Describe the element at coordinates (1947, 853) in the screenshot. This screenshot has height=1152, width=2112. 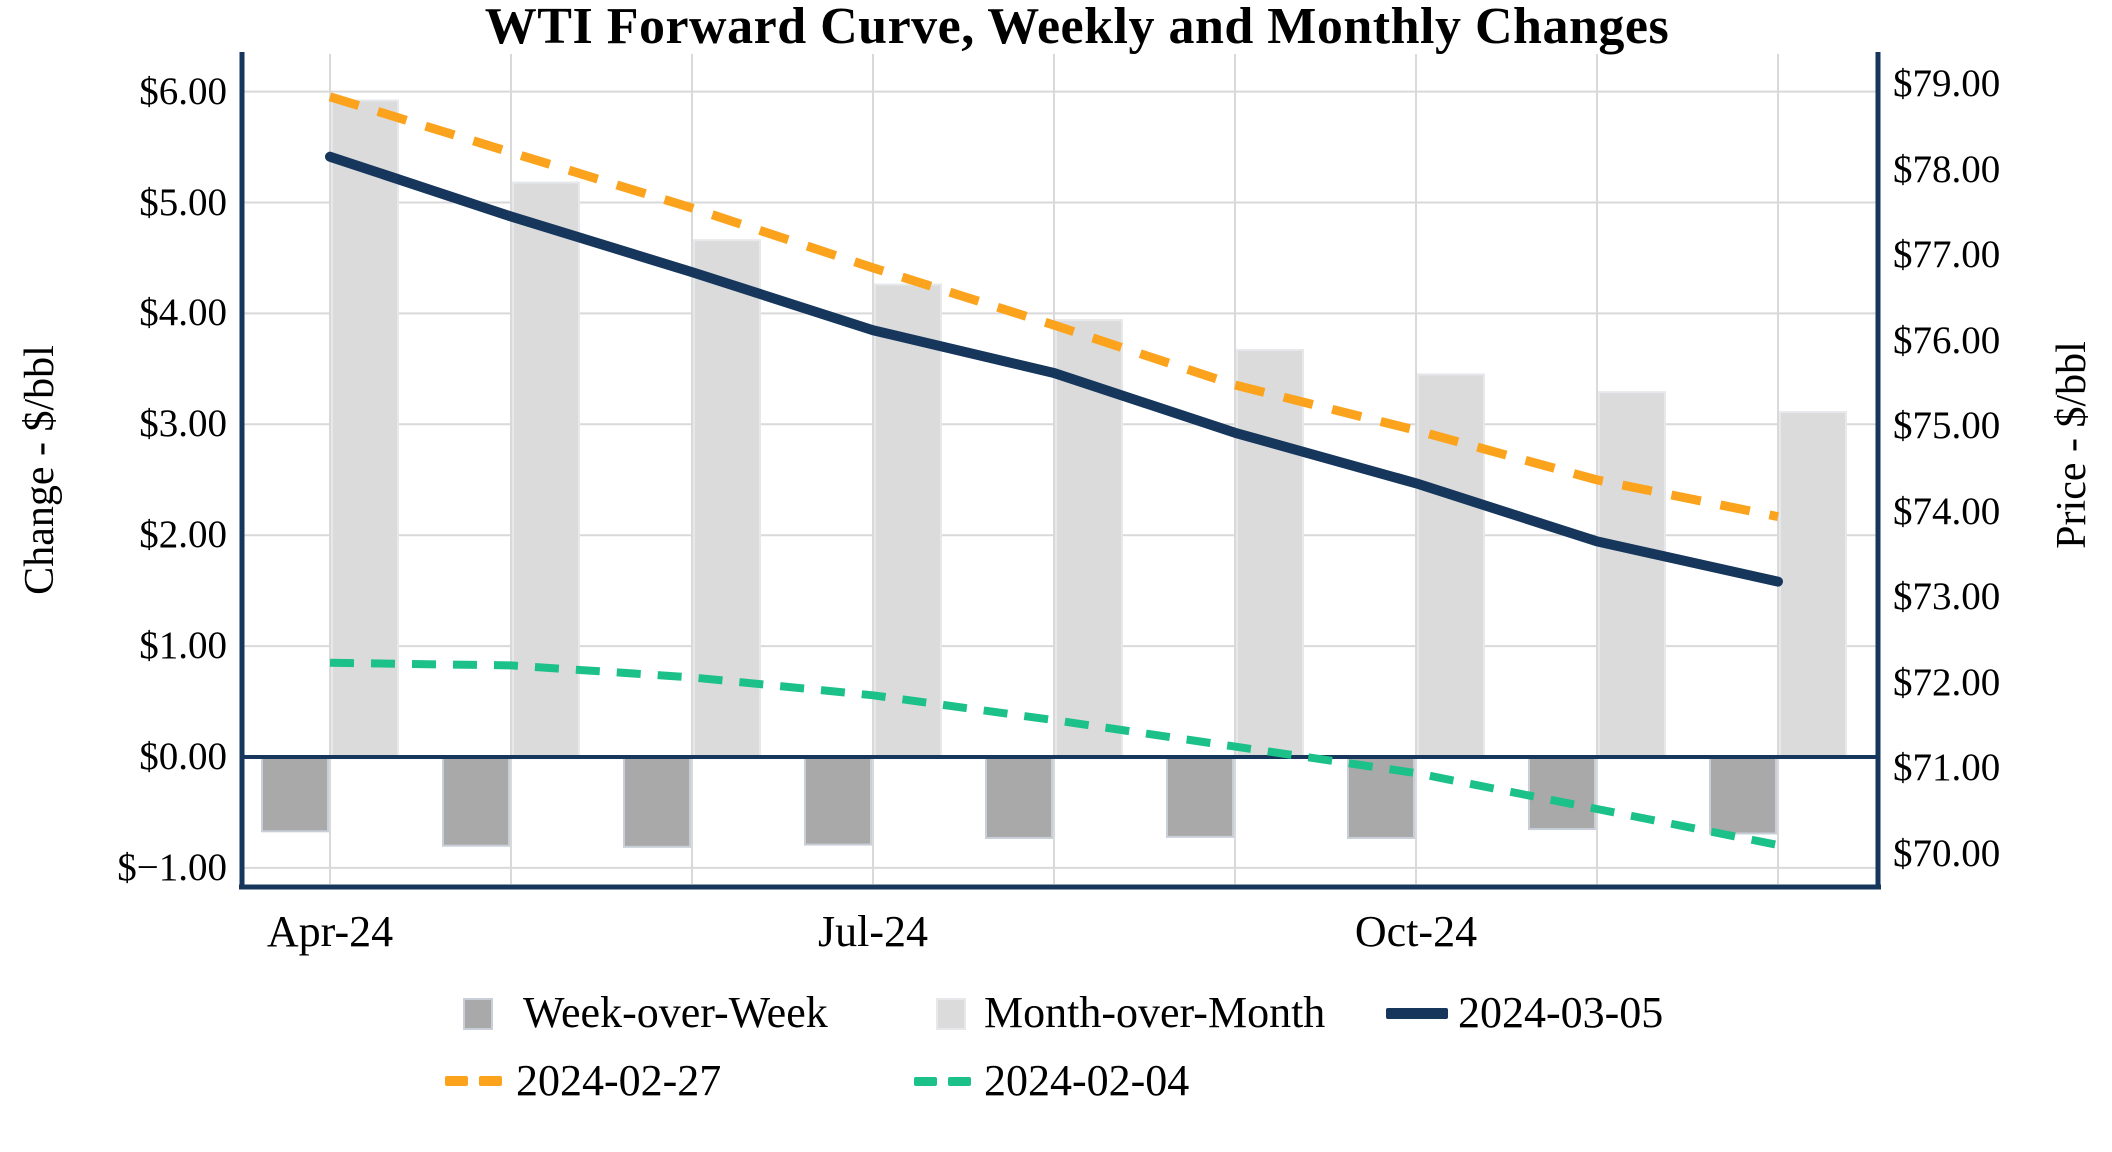
I see `y-right-tick-label: $70.00` at that location.